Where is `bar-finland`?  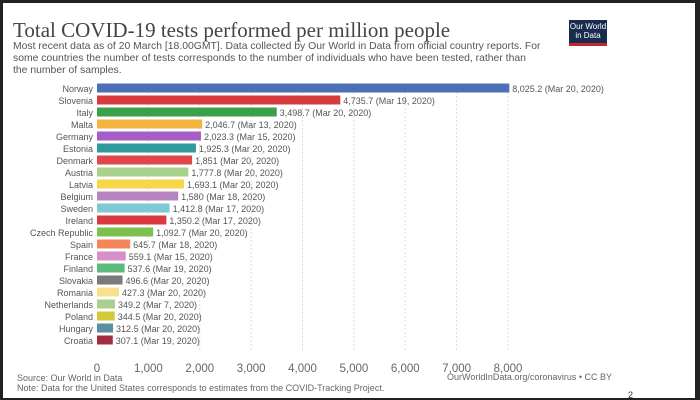 bar-finland is located at coordinates (111, 268).